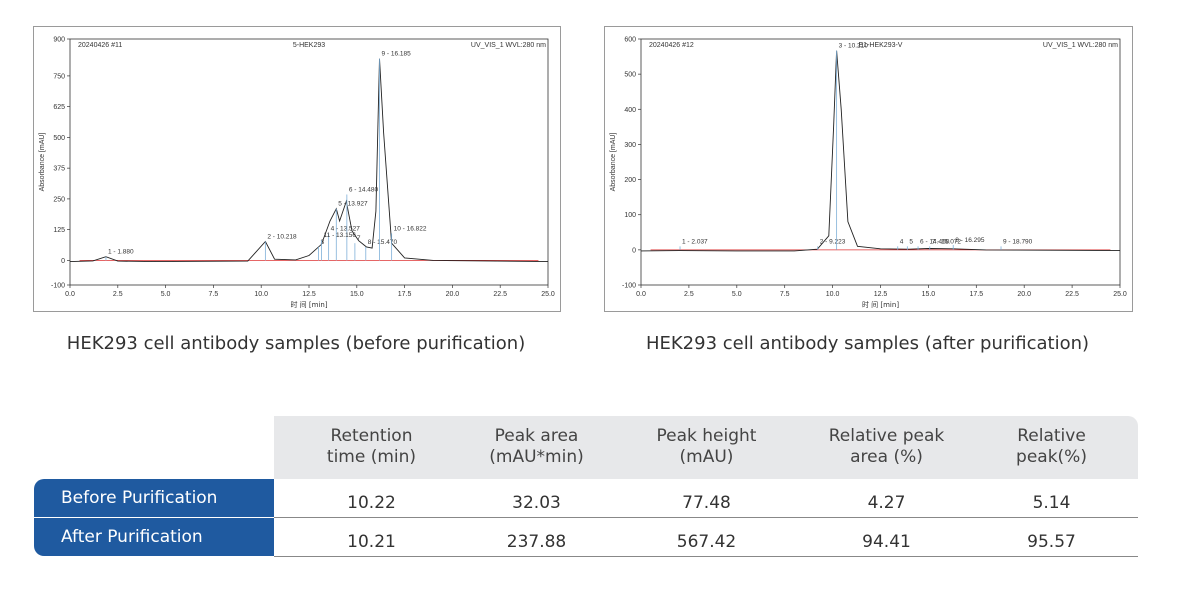  Describe the element at coordinates (154, 537) in the screenshot. I see `row-label-after: After Purification` at that location.